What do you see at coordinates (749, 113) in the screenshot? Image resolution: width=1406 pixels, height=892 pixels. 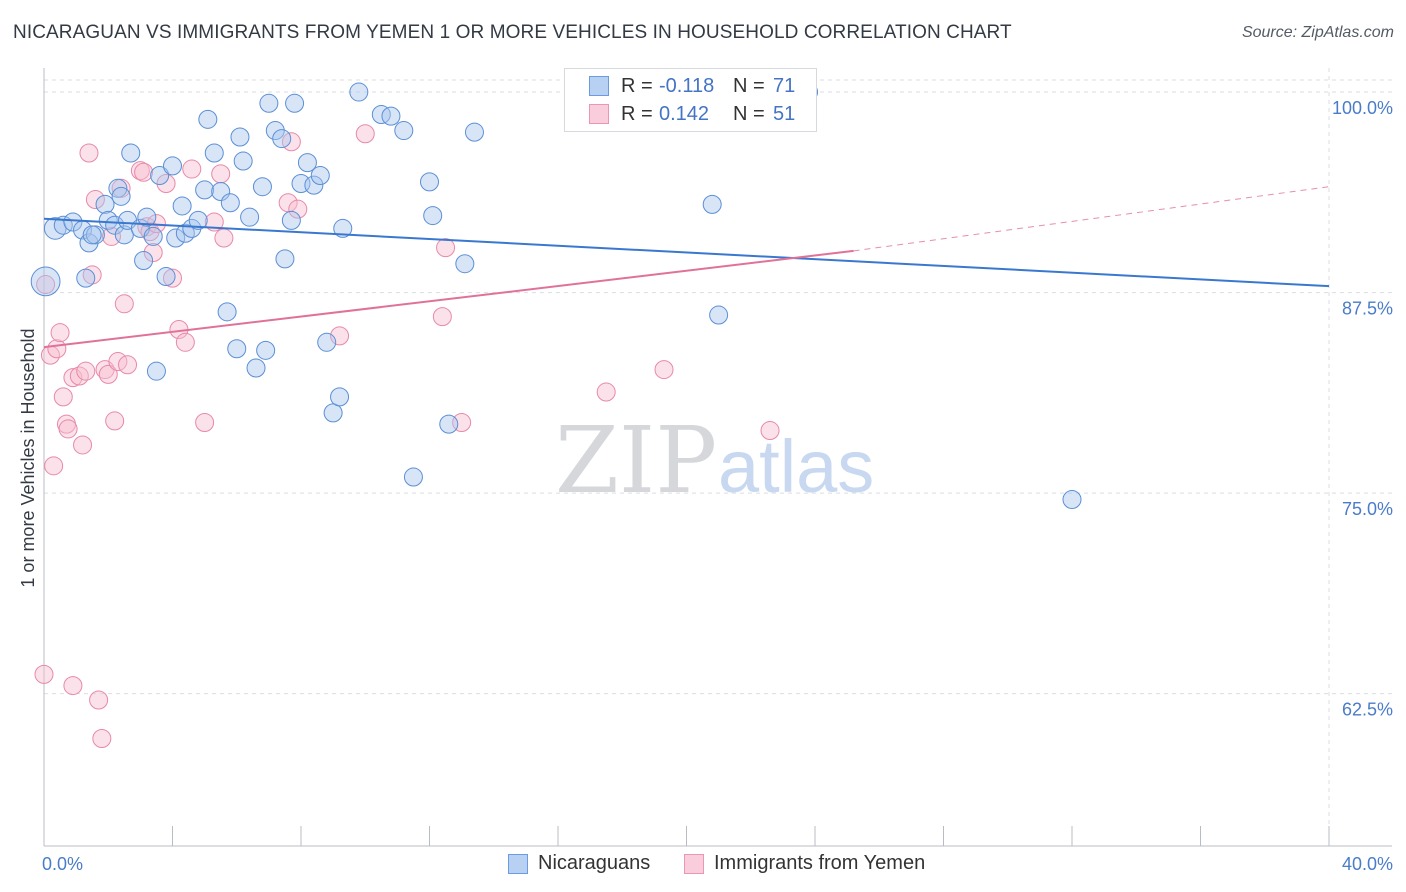 I see `legend-n-label: N =` at bounding box center [749, 113].